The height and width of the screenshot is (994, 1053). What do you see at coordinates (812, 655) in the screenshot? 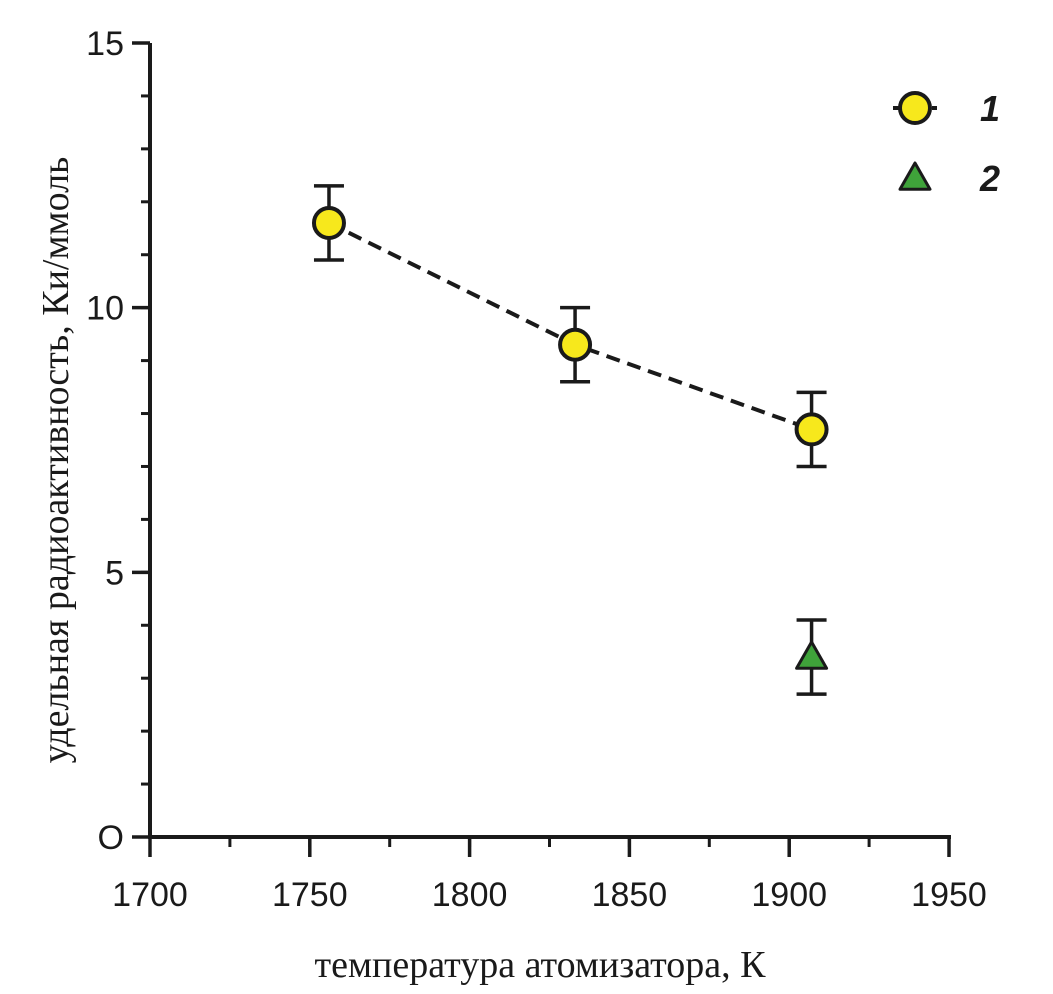
I see `series-2-point` at bounding box center [812, 655].